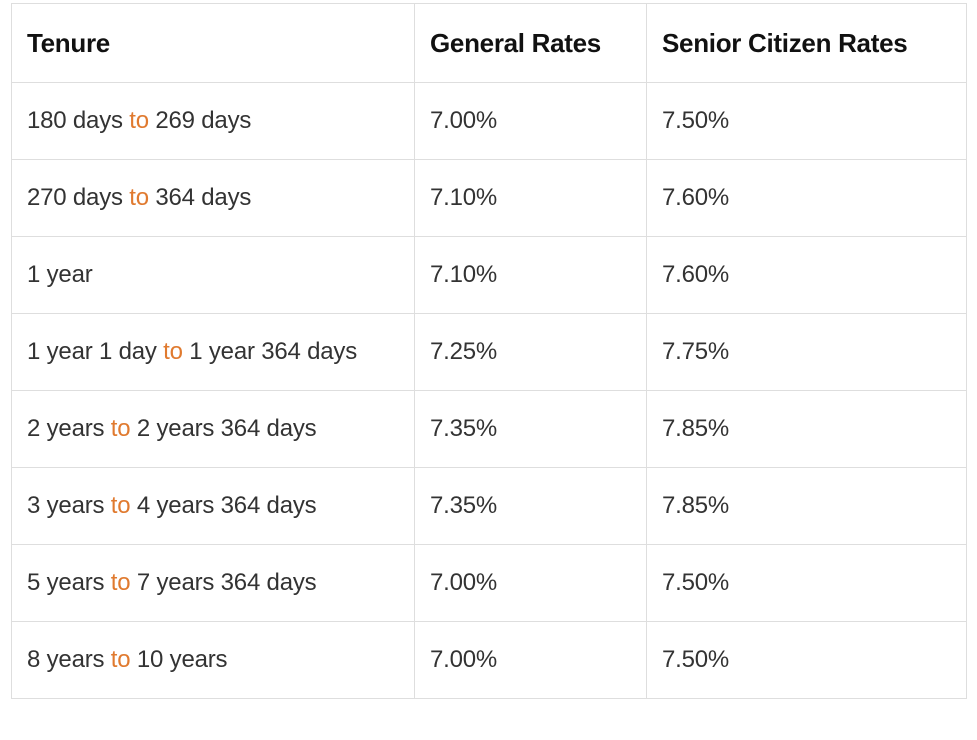 The width and height of the screenshot is (977, 740). I want to click on tenure-end: 10 years, so click(182, 659).